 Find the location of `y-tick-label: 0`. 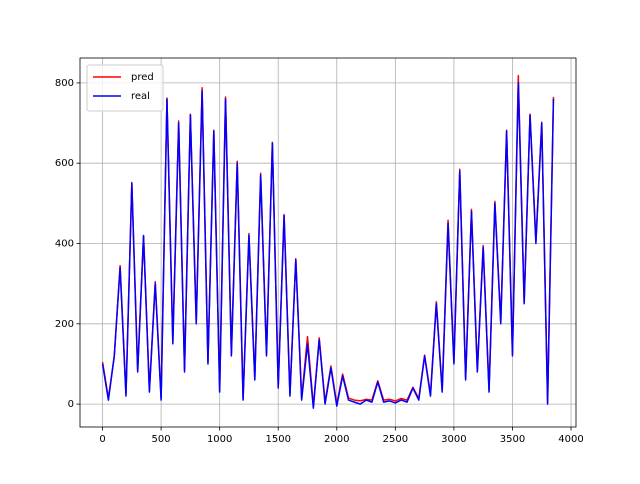

y-tick-label: 0 is located at coordinates (71, 404).